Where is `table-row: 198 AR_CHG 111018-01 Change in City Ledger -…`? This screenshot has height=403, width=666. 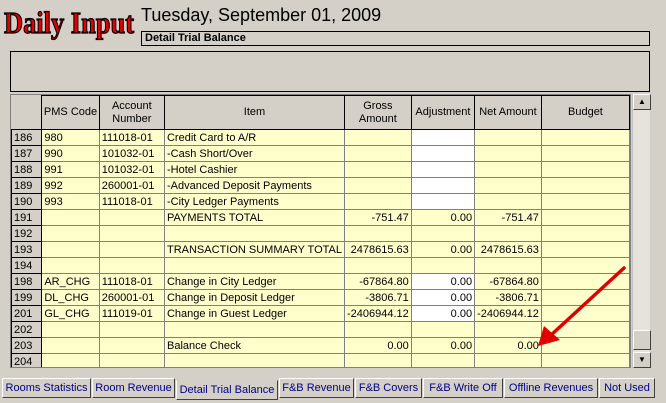 table-row: 198 AR_CHG 111018-01 Change in City Ledger -… is located at coordinates (320, 281).